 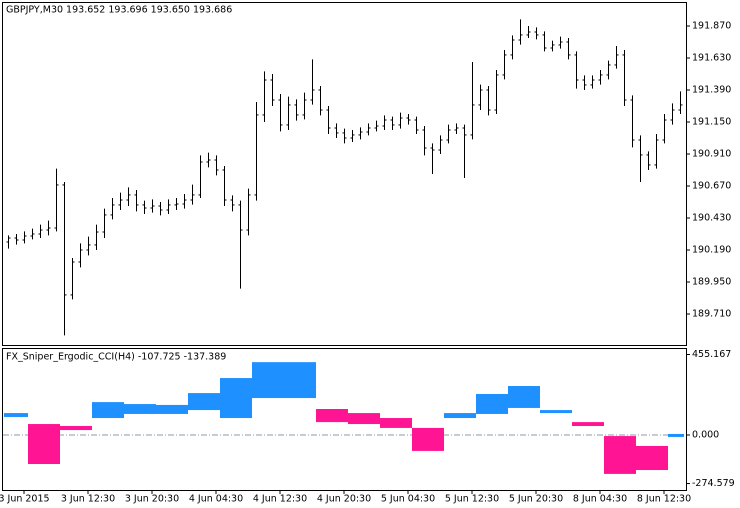 What do you see at coordinates (711, 26) in the screenshot?
I see `y-tick-label: 191.870` at bounding box center [711, 26].